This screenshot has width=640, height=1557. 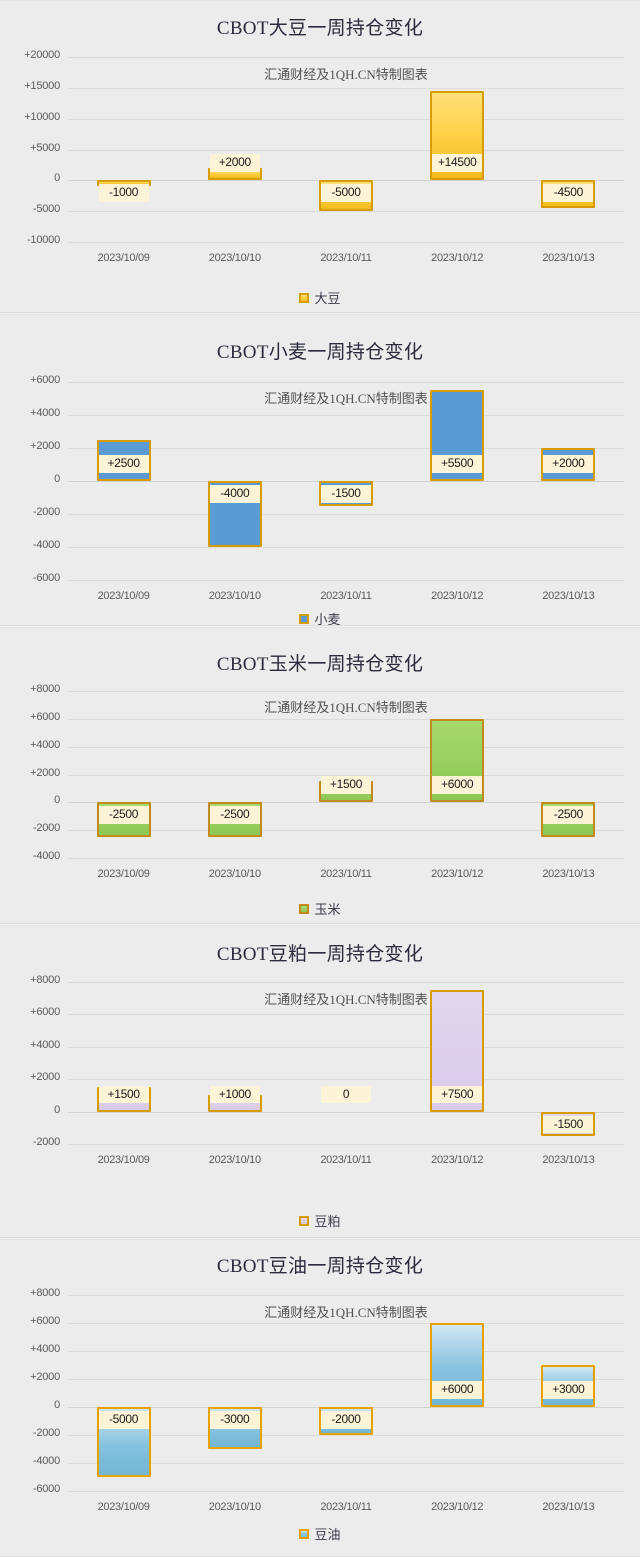 What do you see at coordinates (320, 28) in the screenshot?
I see `chart-title: CBOT大豆一周持仓变化` at bounding box center [320, 28].